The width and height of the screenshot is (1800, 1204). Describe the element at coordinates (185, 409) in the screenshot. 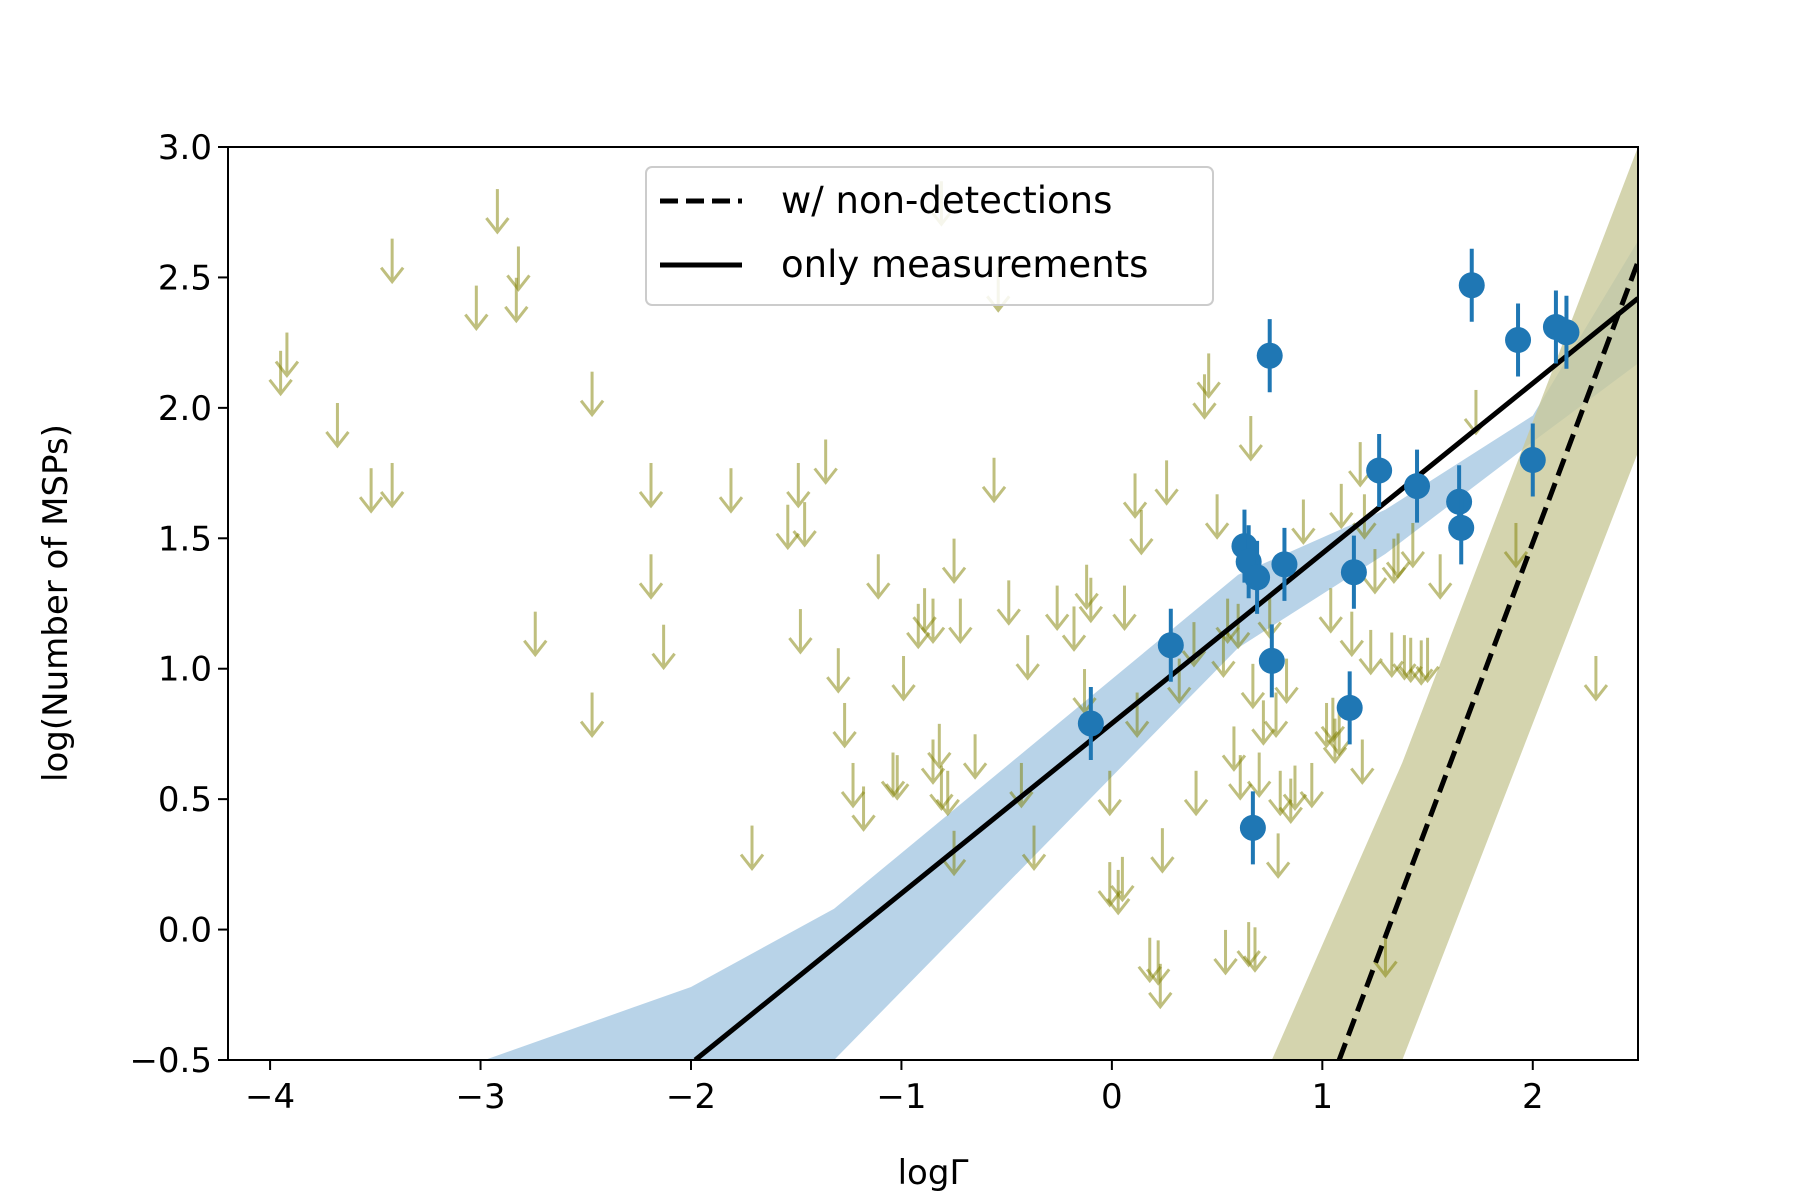

I see `y-tick-label: 2.0` at that location.